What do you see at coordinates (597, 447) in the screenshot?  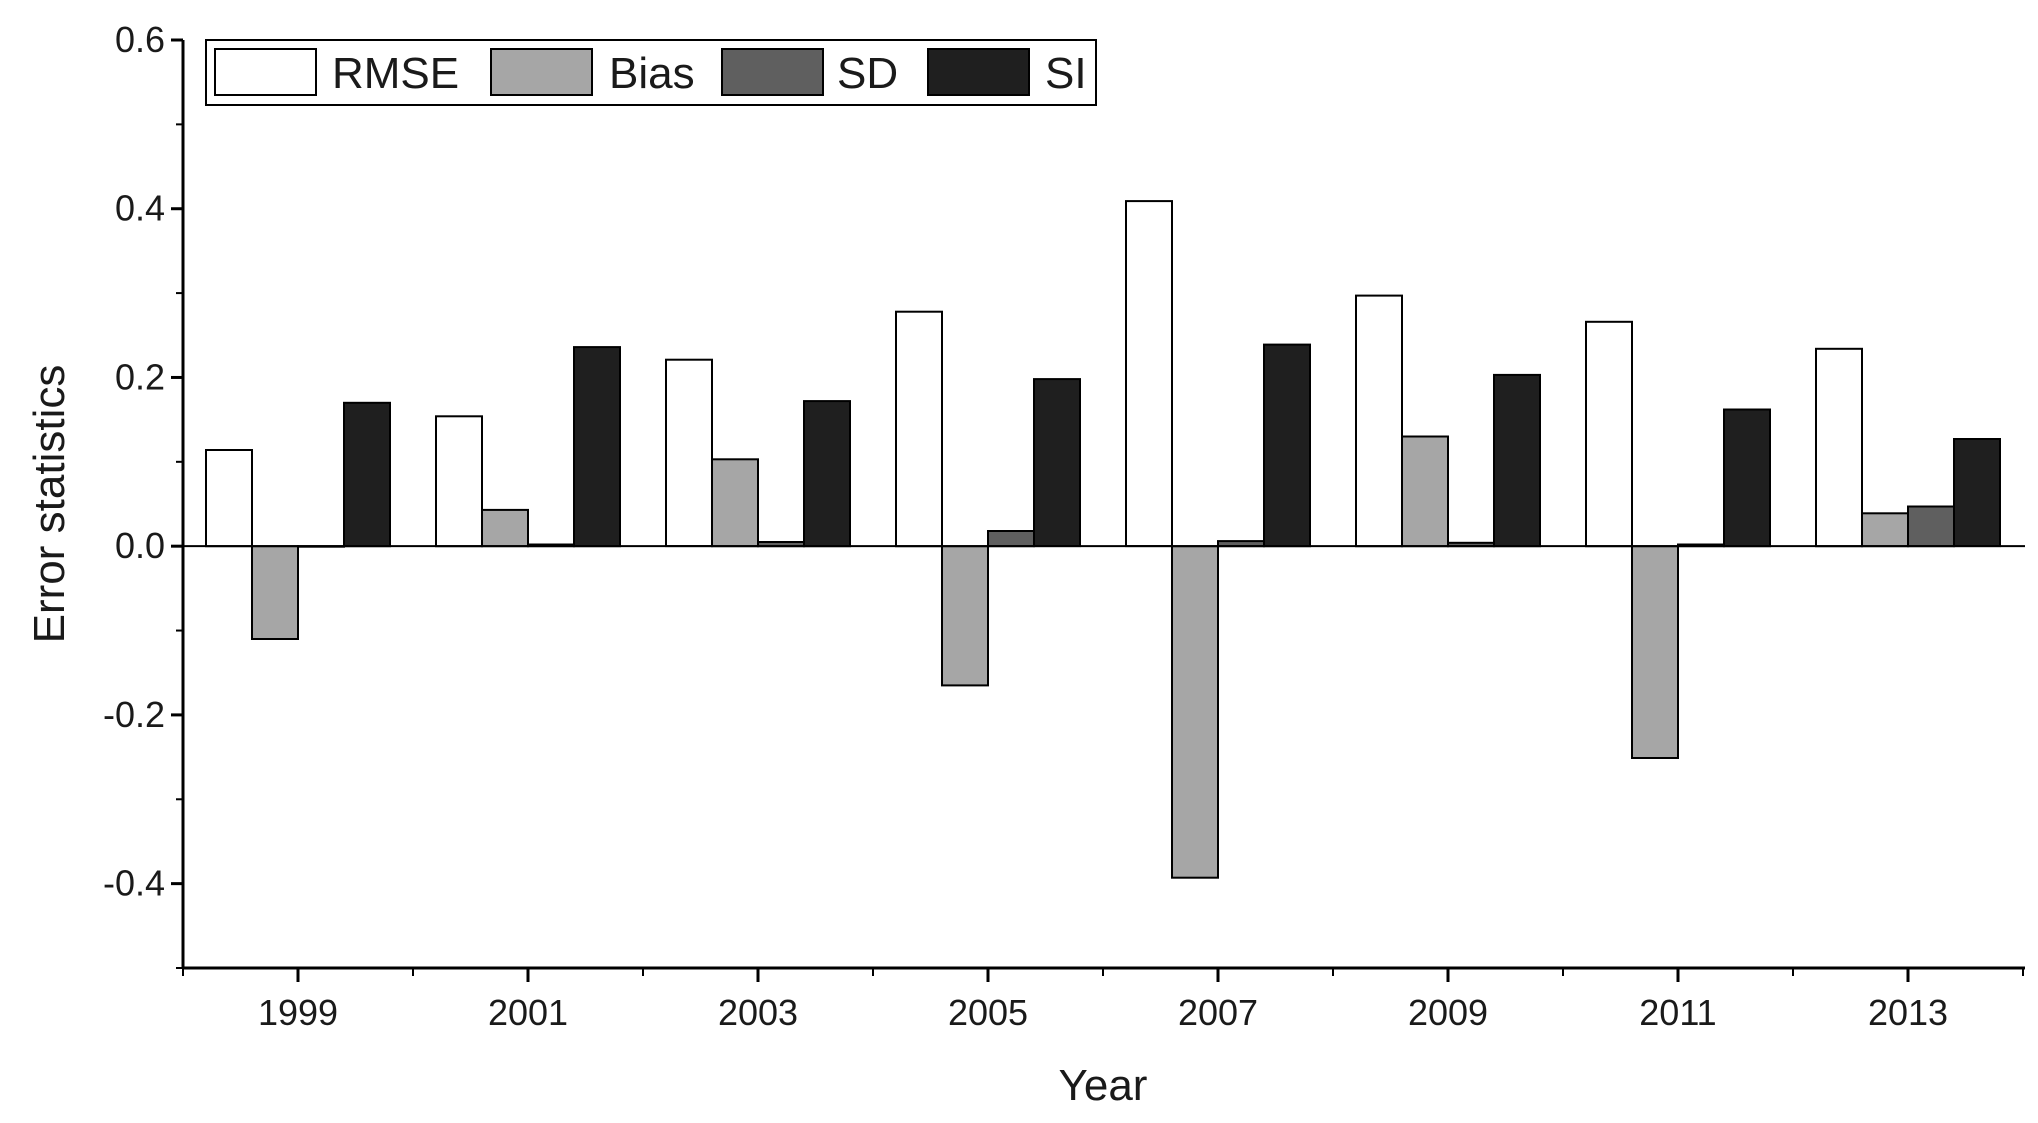 I see `bar-si-2001` at bounding box center [597, 447].